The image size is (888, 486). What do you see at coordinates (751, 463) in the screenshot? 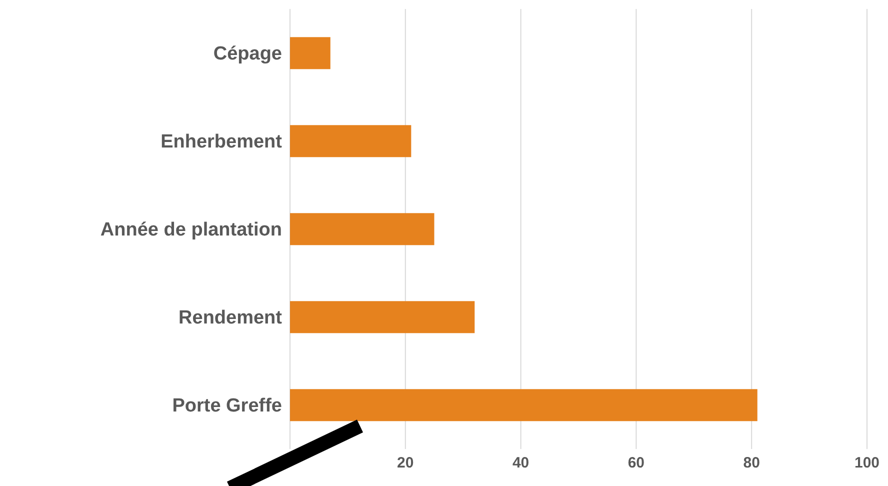
I see `x-tick-label: 80` at bounding box center [751, 463].